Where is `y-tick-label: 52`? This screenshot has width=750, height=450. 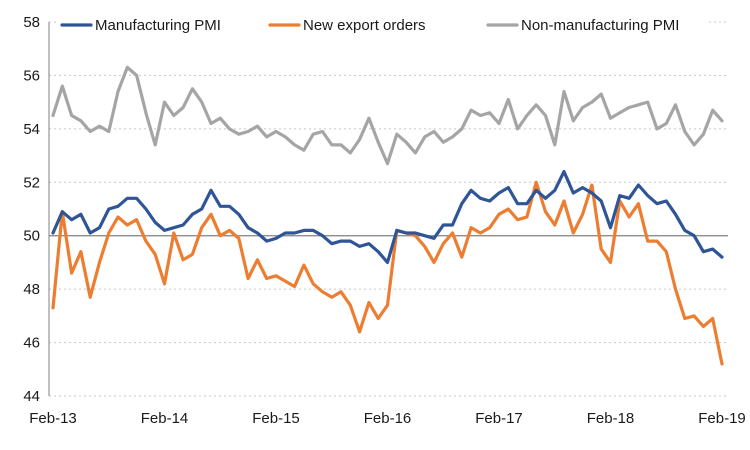
y-tick-label: 52 is located at coordinates (31, 182).